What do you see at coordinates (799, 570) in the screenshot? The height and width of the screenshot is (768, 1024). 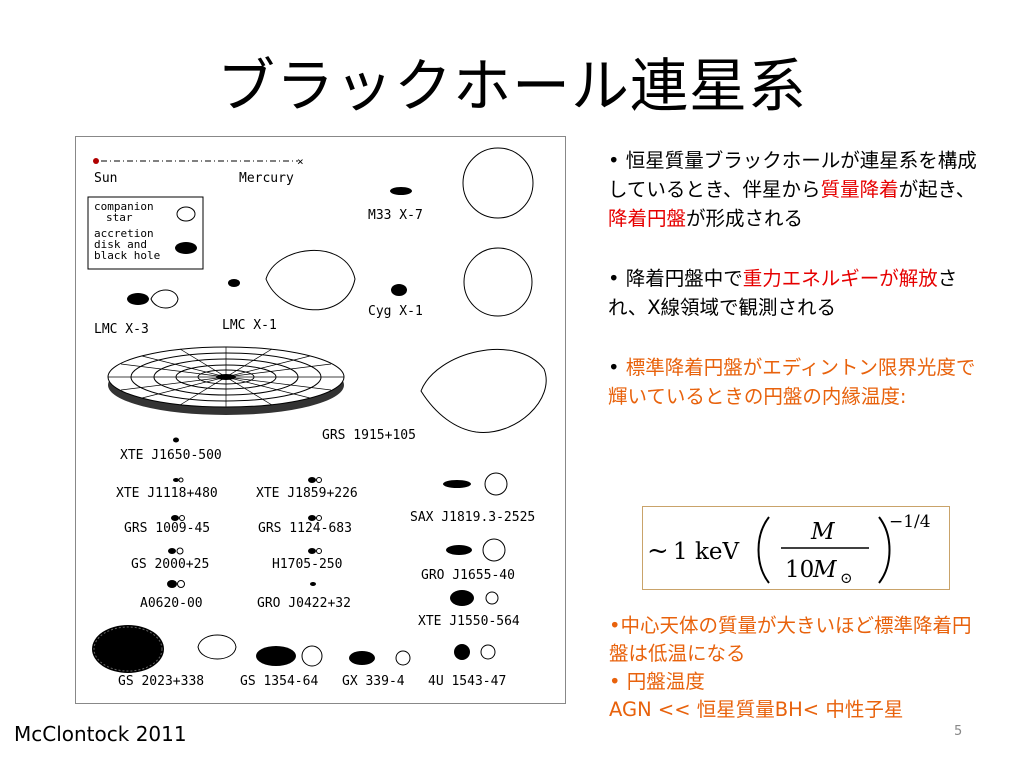 I see `formula-denominator-num: 10` at bounding box center [799, 570].